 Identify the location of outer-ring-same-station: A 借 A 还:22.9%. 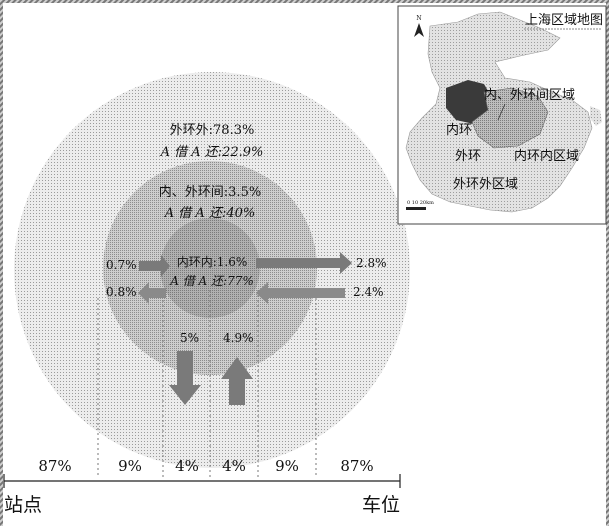
(212, 152).